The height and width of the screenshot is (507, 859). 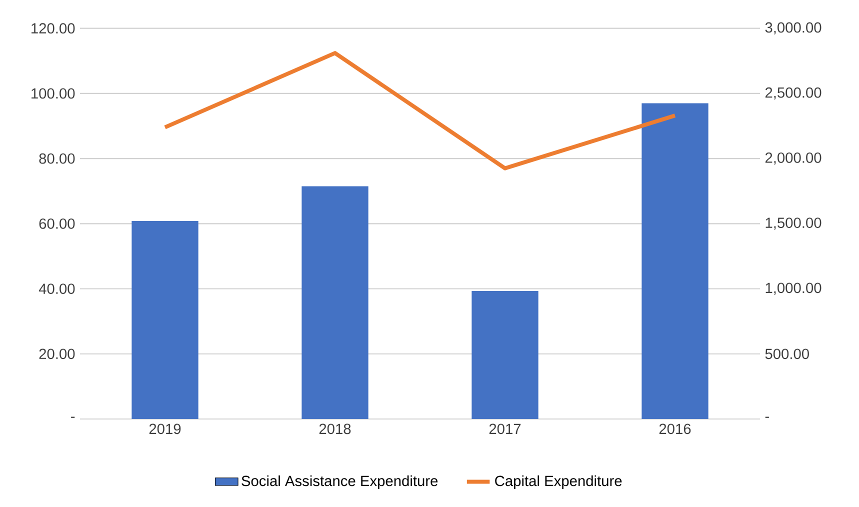 What do you see at coordinates (53, 93) in the screenshot?
I see `y-tick-label: 100.00` at bounding box center [53, 93].